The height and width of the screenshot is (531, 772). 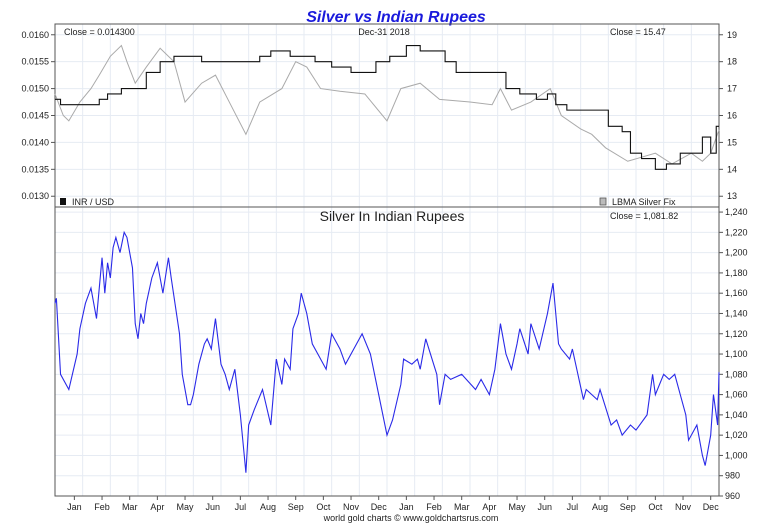 What do you see at coordinates (736, 293) in the screenshot?
I see `right-axis-tick-label: 1,160` at bounding box center [736, 293].